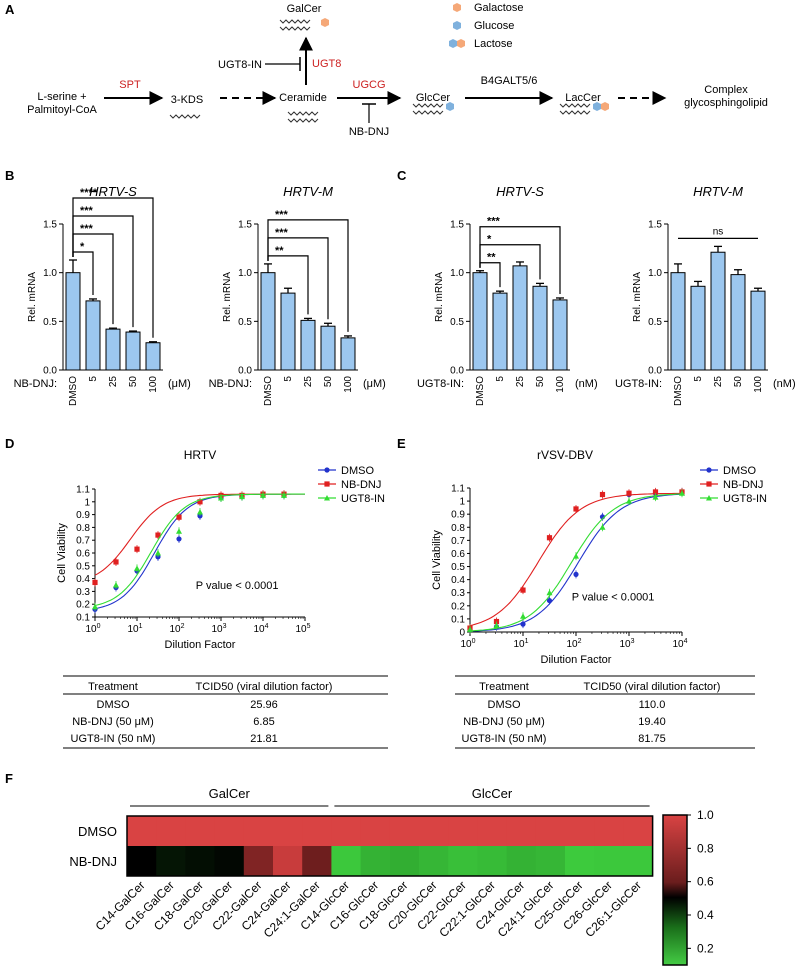 Image resolution: width=800 pixels, height=973 pixels. Describe the element at coordinates (458, 606) in the screenshot. I see `y-tick-label: 0.2` at that location.